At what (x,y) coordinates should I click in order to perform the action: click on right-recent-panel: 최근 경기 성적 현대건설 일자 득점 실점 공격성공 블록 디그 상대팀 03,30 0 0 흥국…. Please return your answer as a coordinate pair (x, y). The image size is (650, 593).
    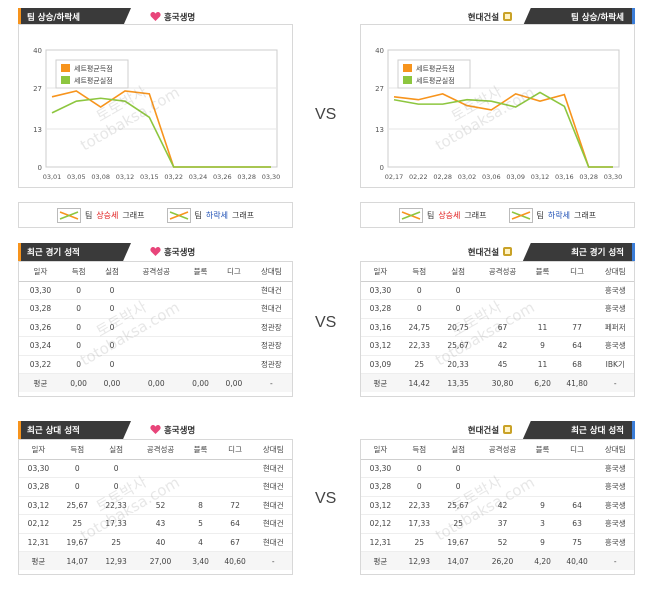
    Looking at the image, I should click on (497, 320).